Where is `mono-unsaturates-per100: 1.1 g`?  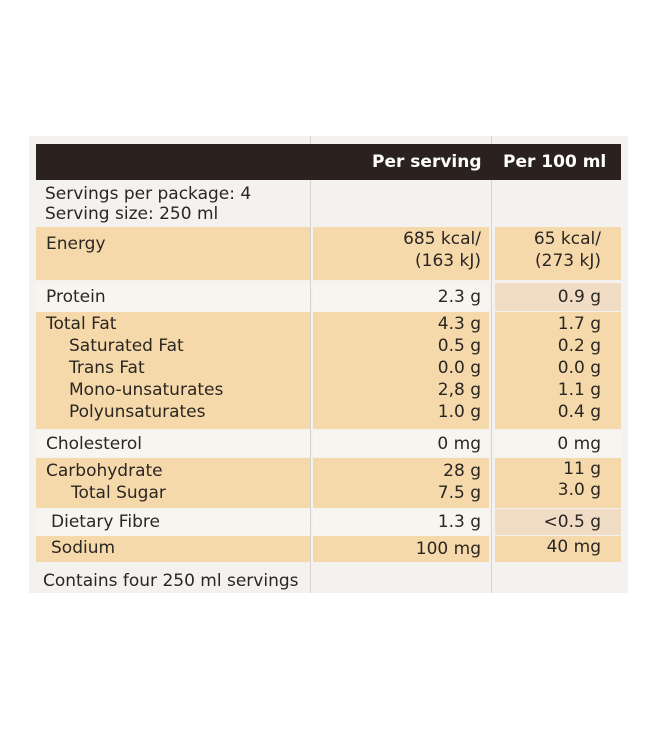
mono-unsaturates-per100: 1.1 g is located at coordinates (579, 390).